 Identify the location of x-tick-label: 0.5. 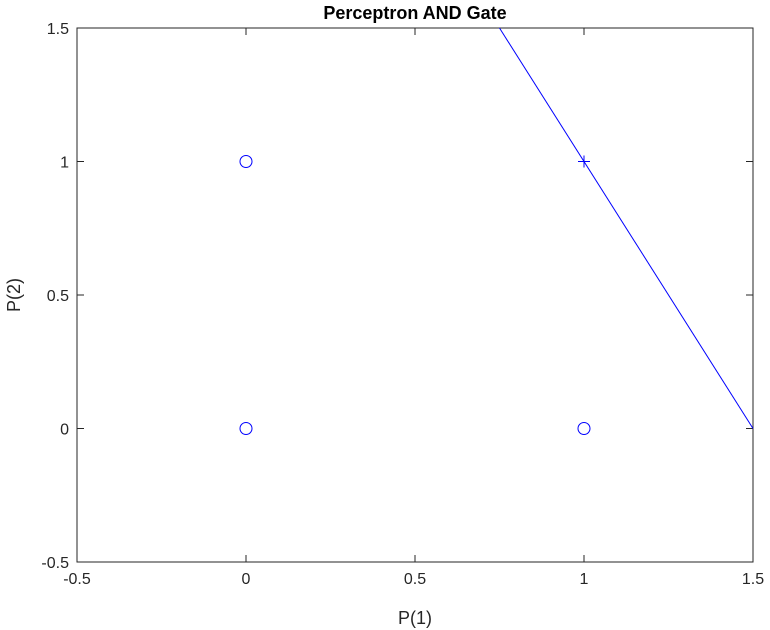
(415, 579).